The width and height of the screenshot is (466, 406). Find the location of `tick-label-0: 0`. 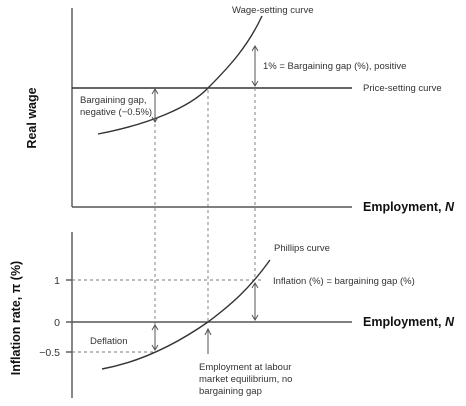

tick-label-0: 0 is located at coordinates (57, 323).